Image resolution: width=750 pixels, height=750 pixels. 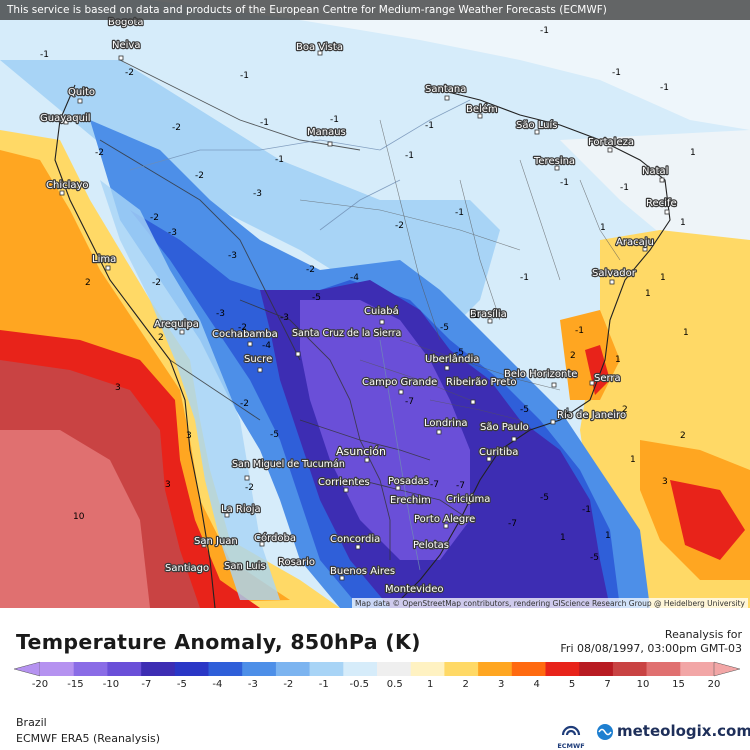 What do you see at coordinates (241, 509) in the screenshot?
I see `svg-text: La Rioja` at bounding box center [241, 509].